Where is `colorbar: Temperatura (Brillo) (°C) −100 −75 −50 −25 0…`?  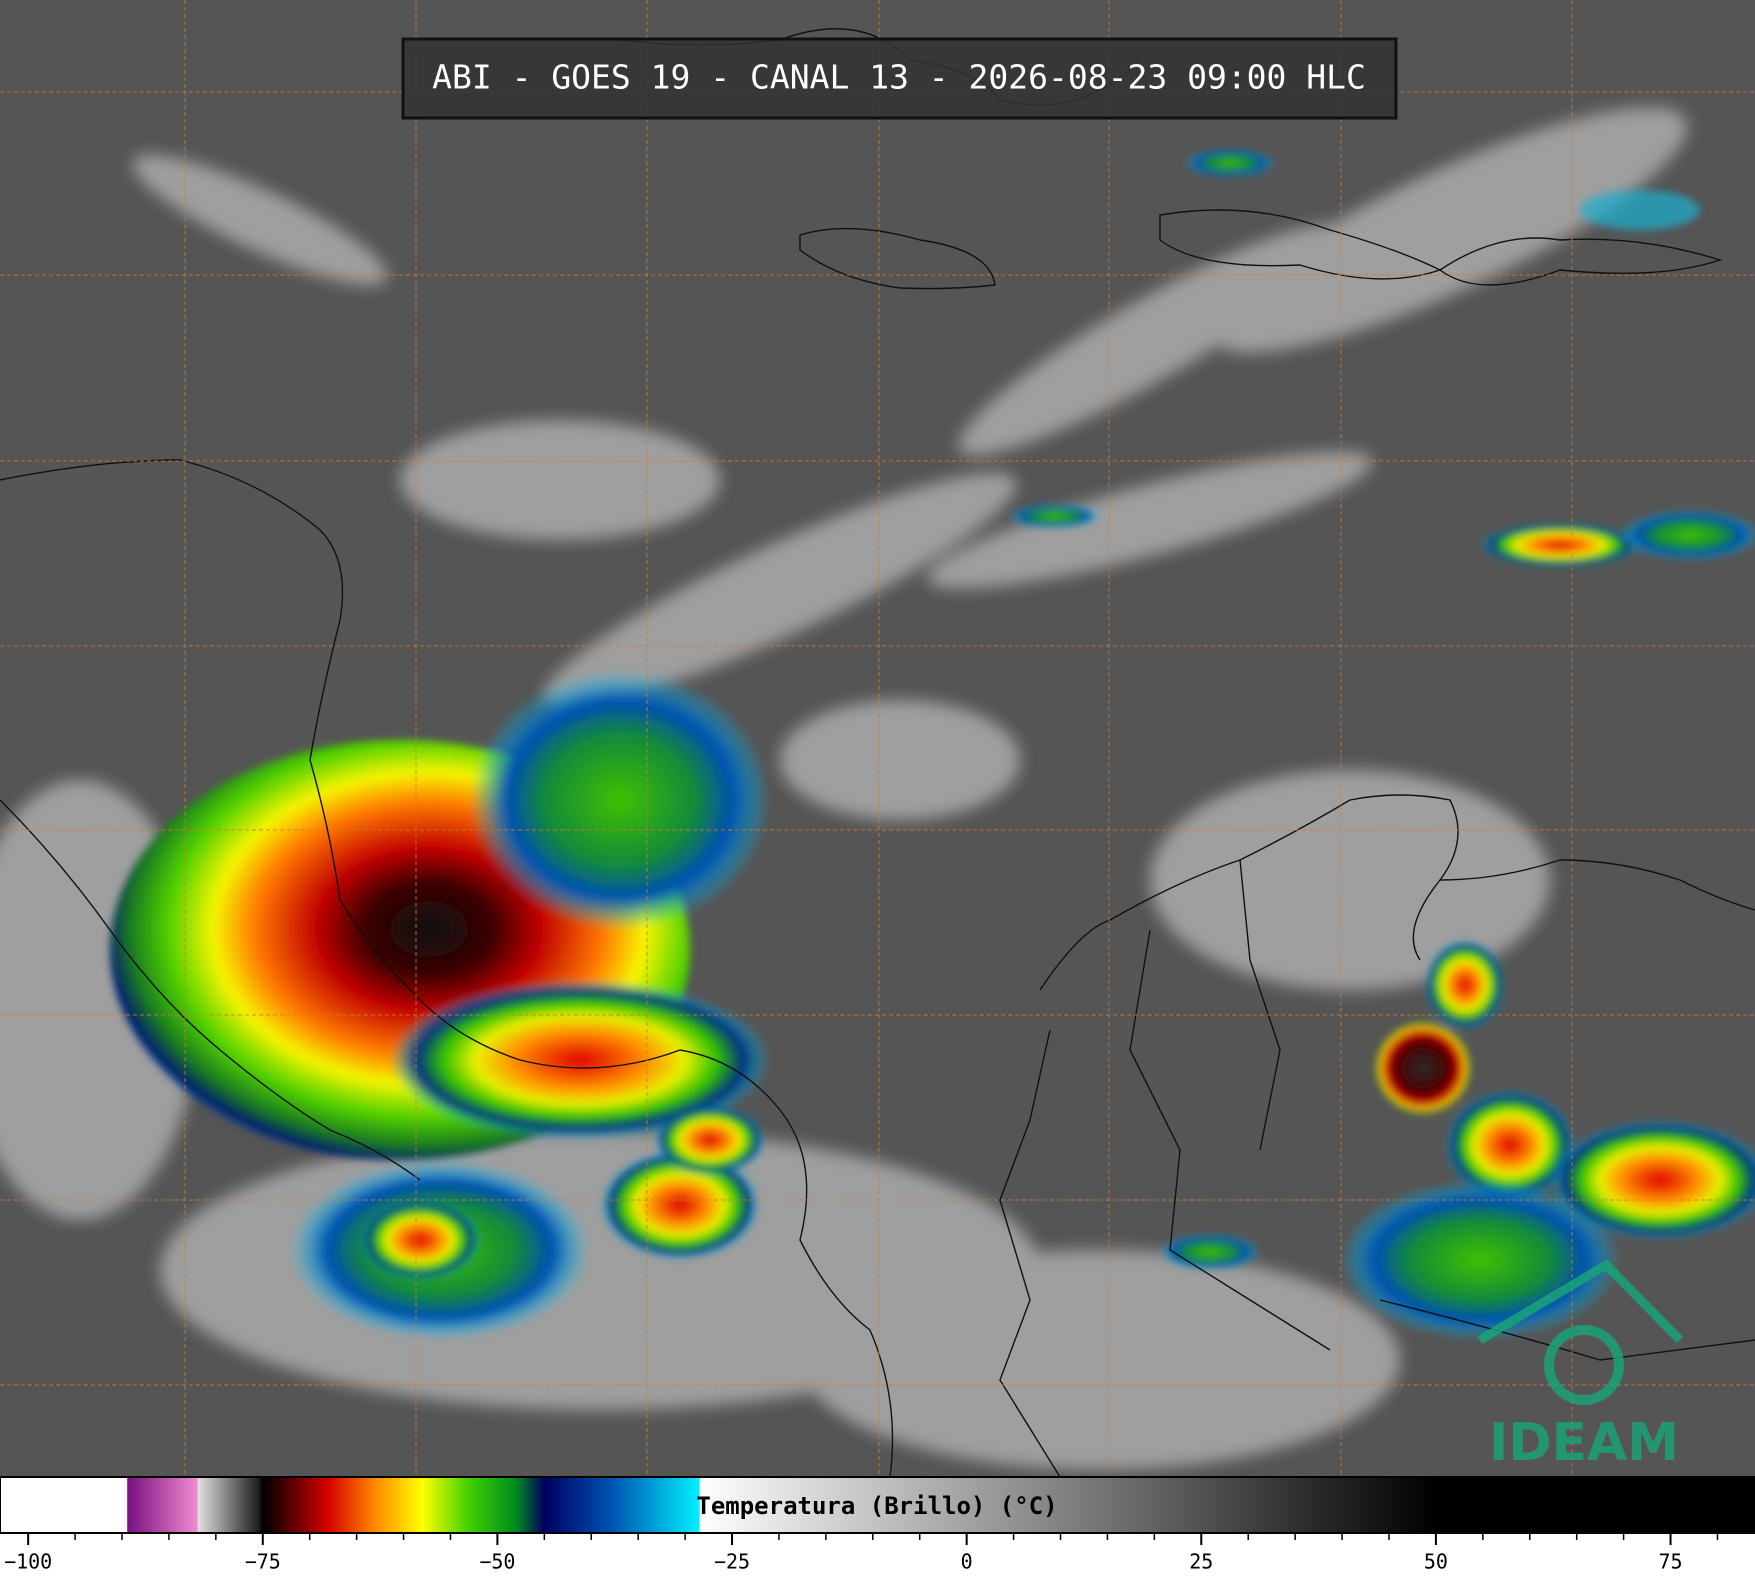 colorbar: Temperatura (Brillo) (°C) −100 −75 −50 −25 0… is located at coordinates (877, 1525).